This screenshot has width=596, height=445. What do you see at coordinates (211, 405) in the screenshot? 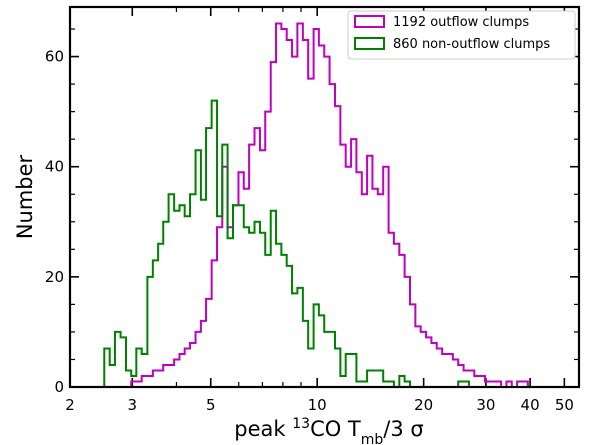
I see `x-tick-label: 5` at bounding box center [211, 405].